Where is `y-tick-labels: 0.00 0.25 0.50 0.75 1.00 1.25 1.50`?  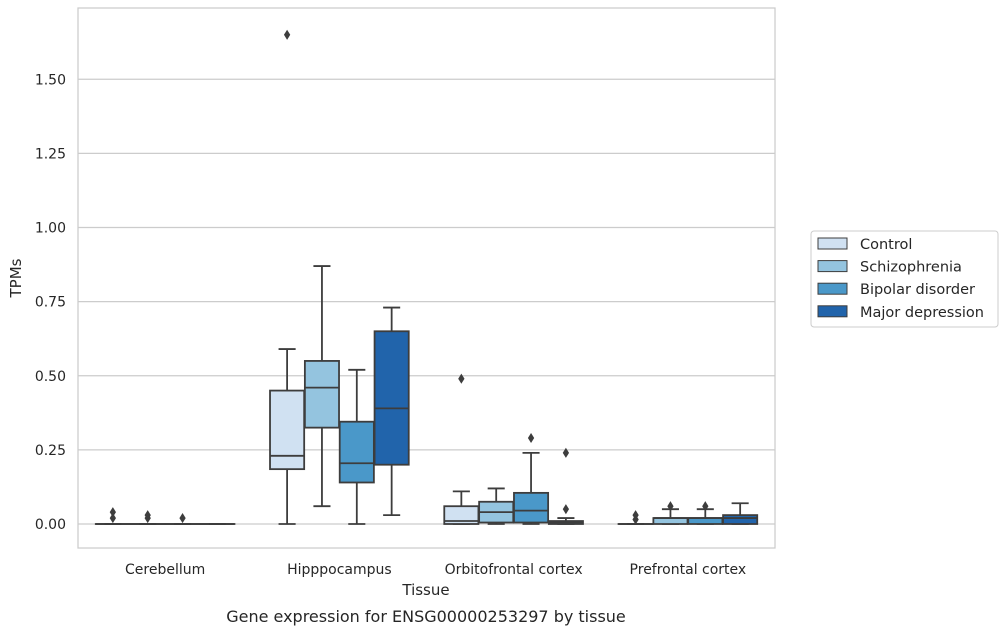 y-tick-labels: 0.00 0.25 0.50 0.75 1.00 1.25 1.50 is located at coordinates (50, 302).